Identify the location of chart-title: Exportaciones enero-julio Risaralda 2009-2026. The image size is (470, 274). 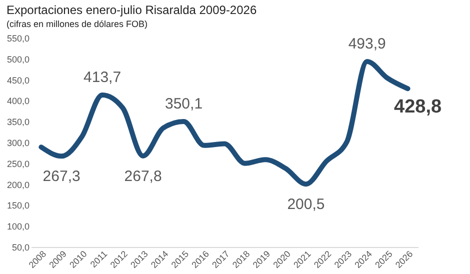
(131, 10).